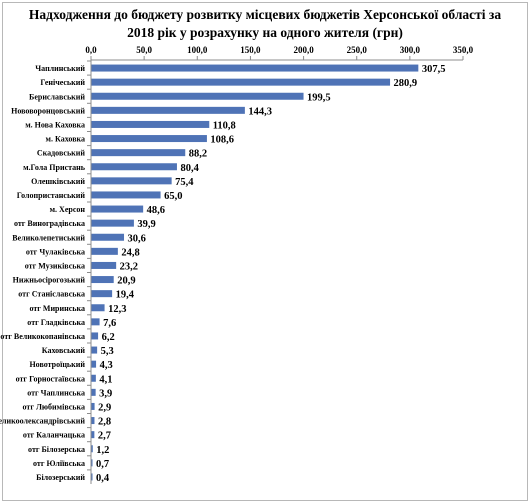 The width and height of the screenshot is (530, 503). I want to click on data-label: 4,3, so click(106, 365).